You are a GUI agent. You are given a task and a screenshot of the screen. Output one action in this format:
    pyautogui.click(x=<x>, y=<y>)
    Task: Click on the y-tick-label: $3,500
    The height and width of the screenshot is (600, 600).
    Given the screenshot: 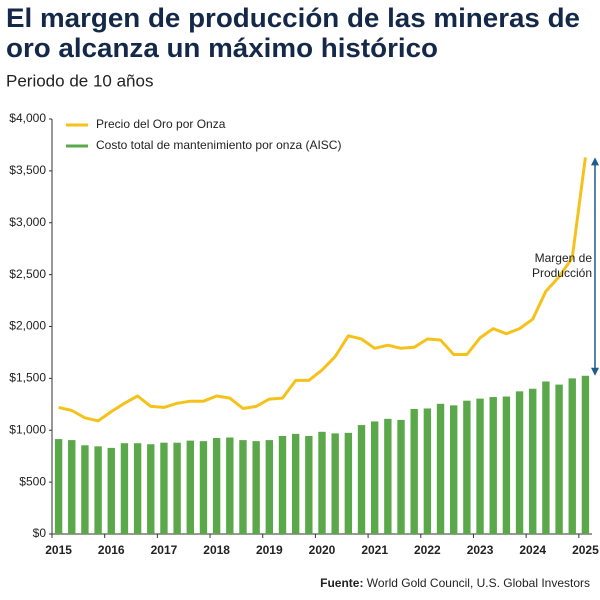 What is the action you would take?
    pyautogui.click(x=27, y=170)
    